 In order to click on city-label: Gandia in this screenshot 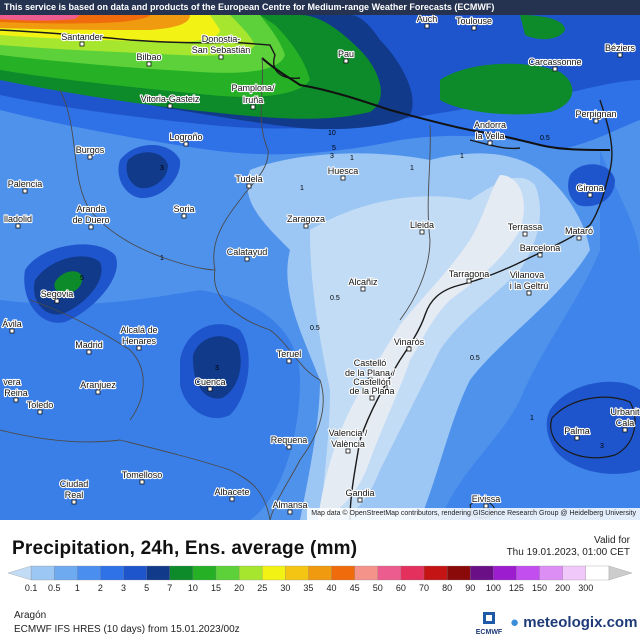, I will do `click(359, 493)`.